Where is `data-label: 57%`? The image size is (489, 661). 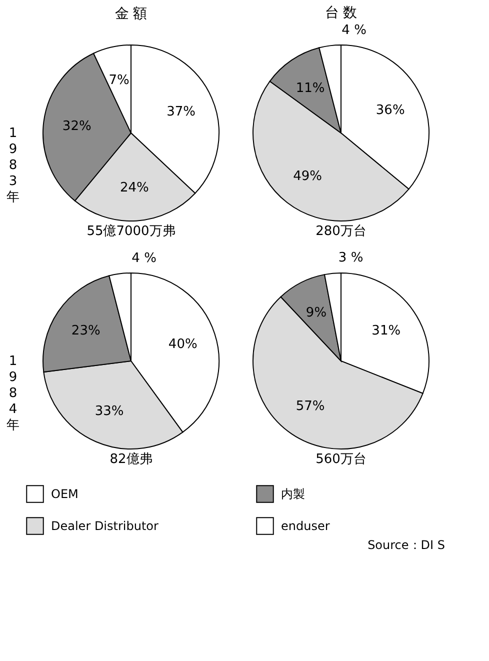
data-label: 57% is located at coordinates (310, 406).